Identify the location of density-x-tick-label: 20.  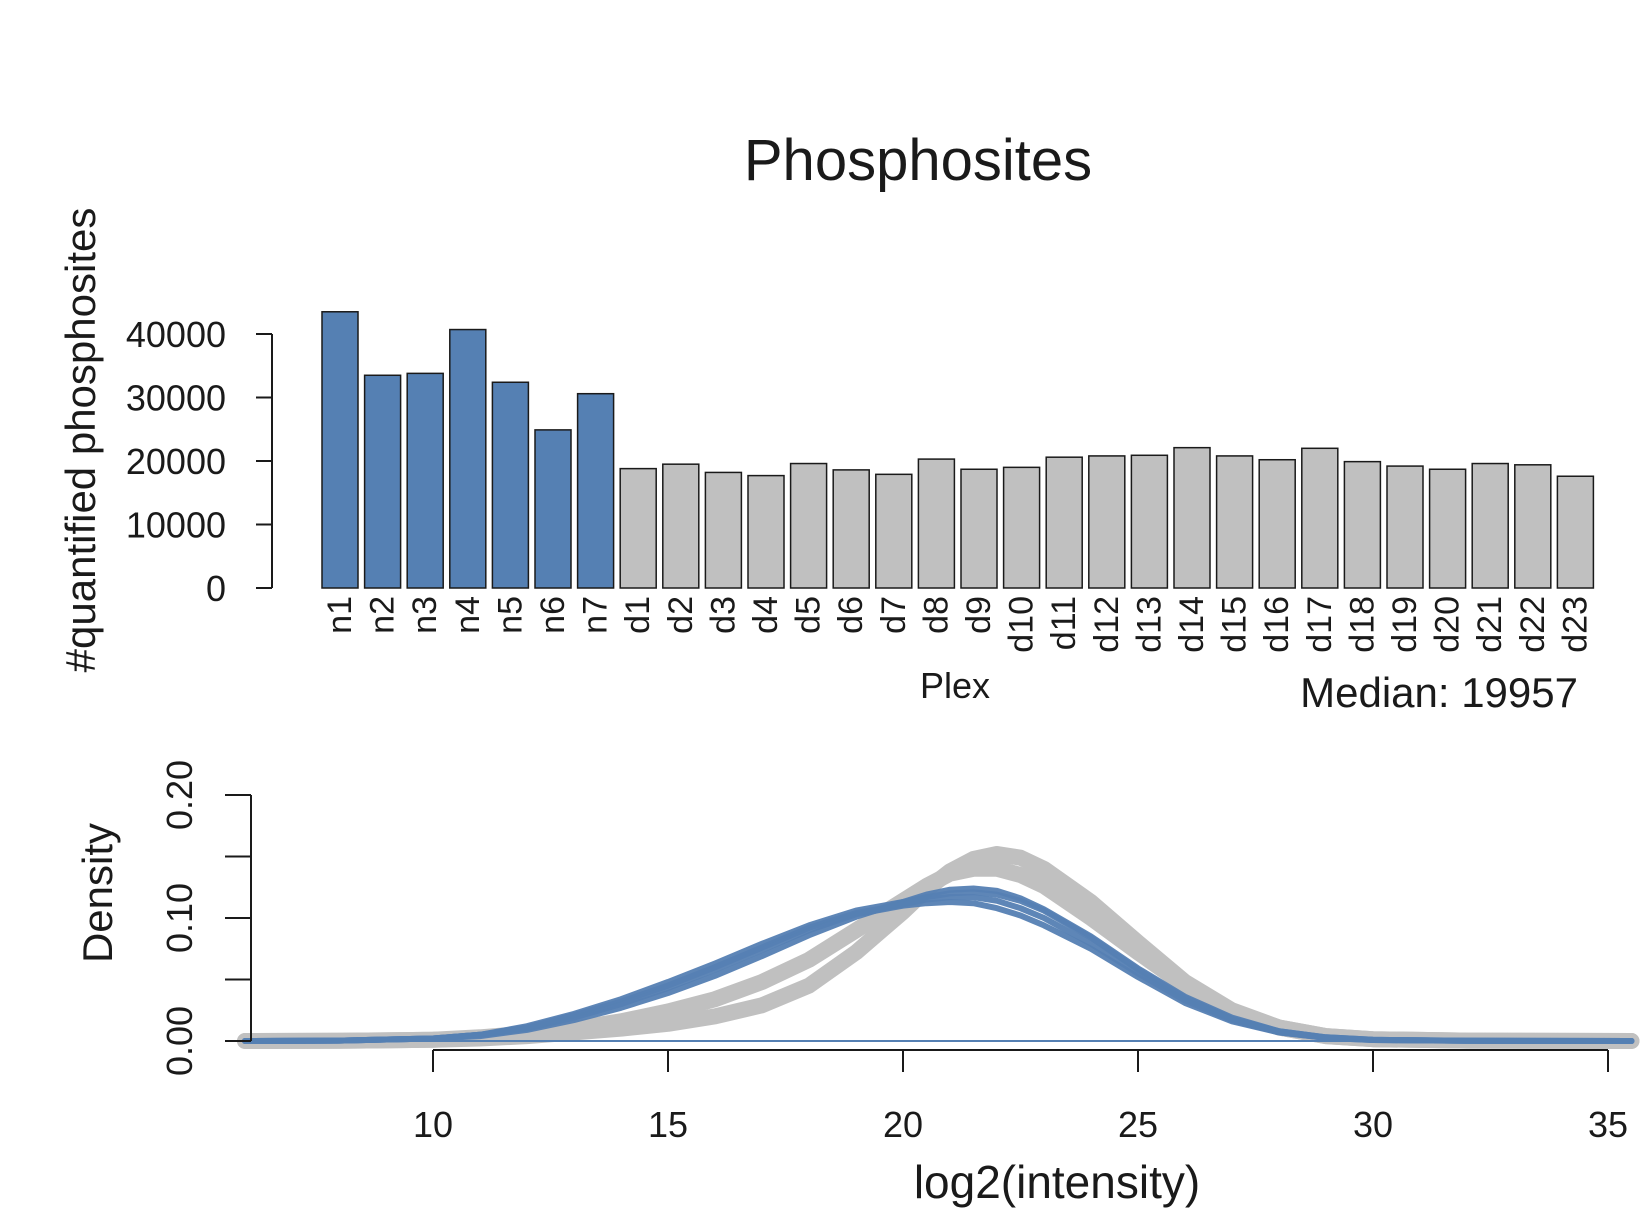
(903, 1124).